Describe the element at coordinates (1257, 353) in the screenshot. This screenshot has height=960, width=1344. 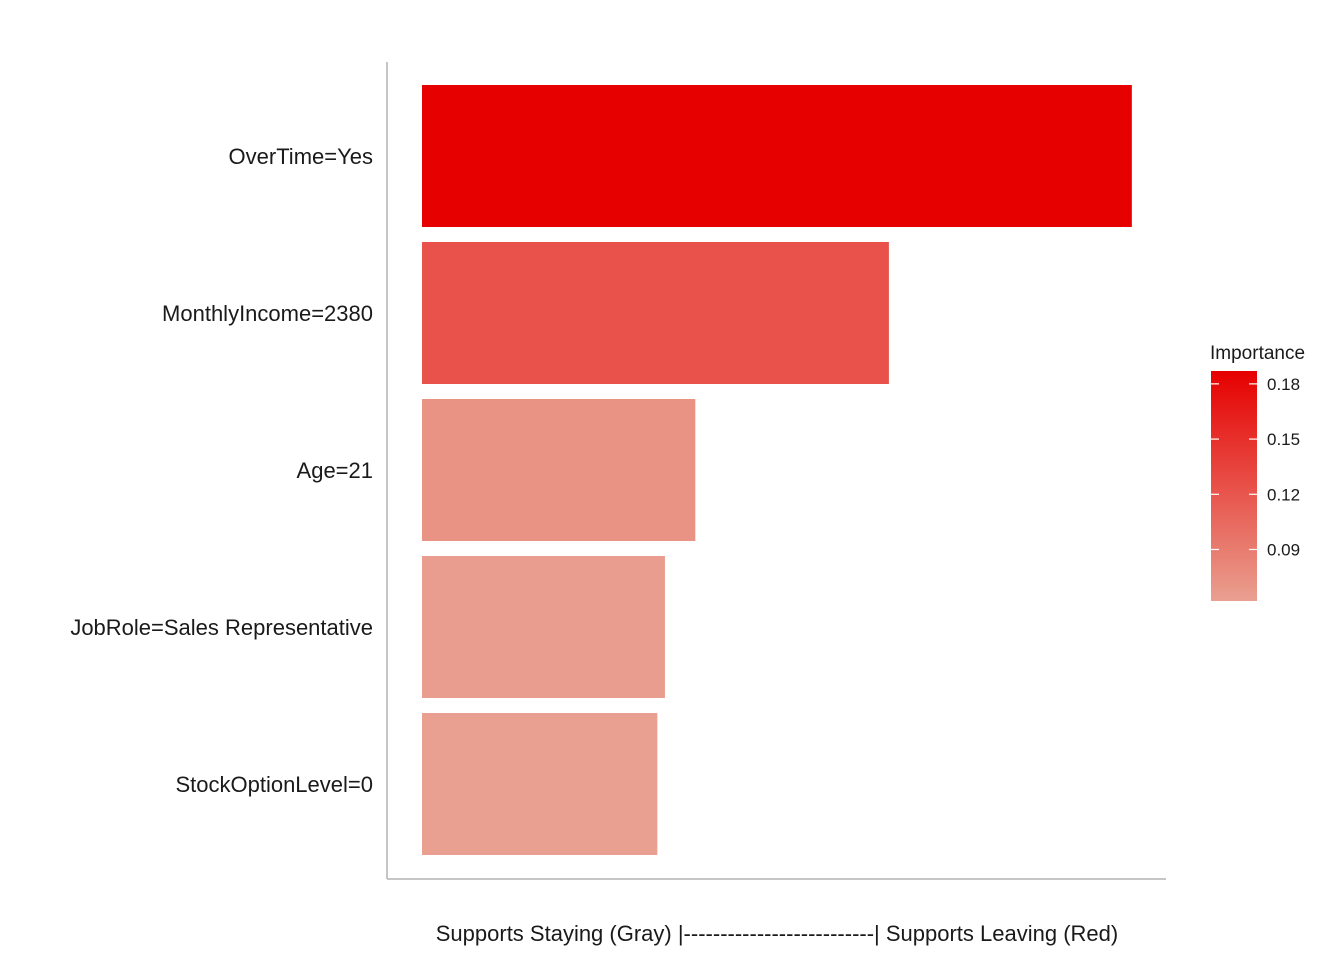
I see `legend-title: Importance` at that location.